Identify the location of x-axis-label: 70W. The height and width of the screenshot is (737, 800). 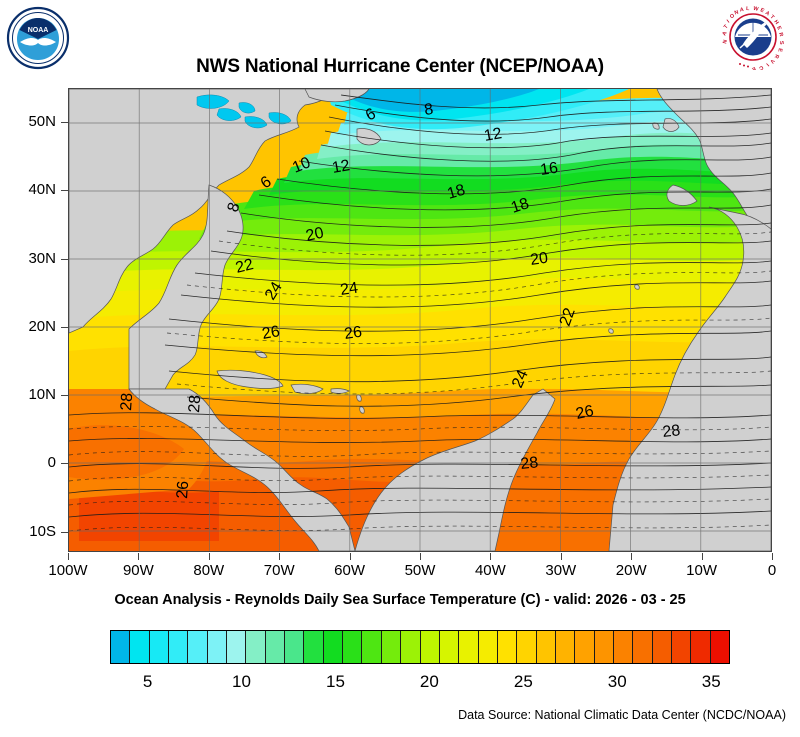
(279, 570).